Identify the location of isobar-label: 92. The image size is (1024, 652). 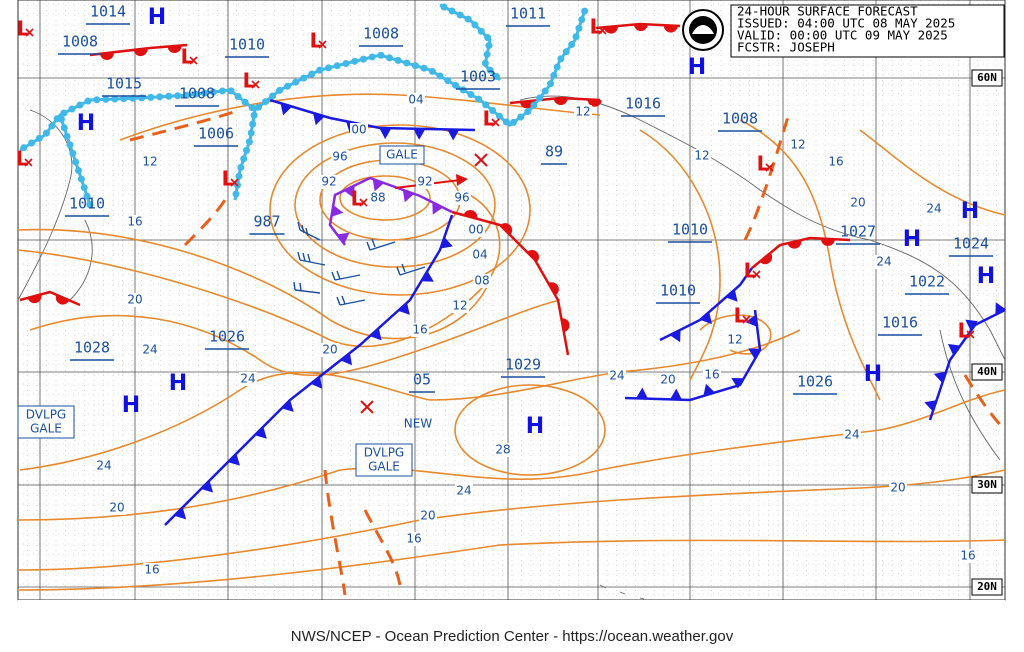
(328, 182).